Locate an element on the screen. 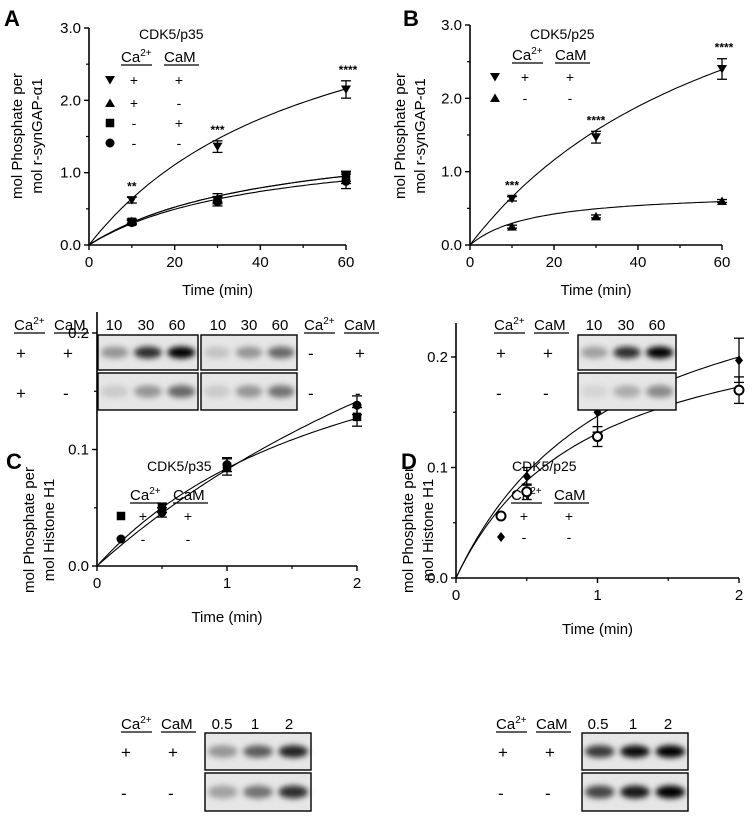  y-tick-label: 0.1 is located at coordinates (437, 468).